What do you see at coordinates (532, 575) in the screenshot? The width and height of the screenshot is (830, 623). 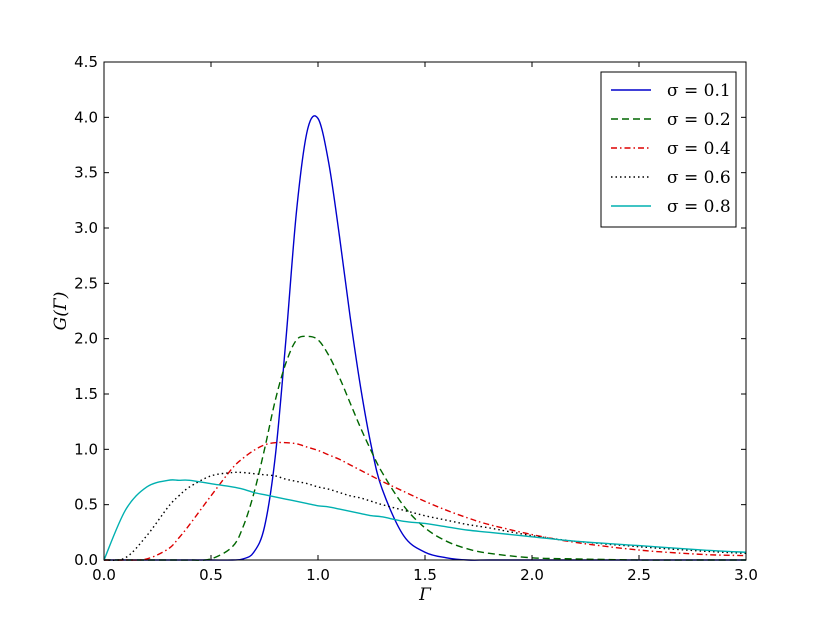 I see `x-tick-label: 2.0` at bounding box center [532, 575].